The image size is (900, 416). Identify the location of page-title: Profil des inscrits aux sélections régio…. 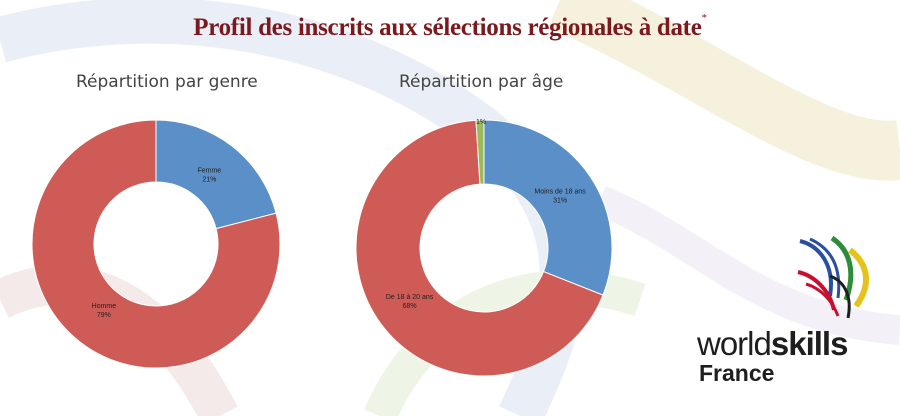
(450, 26).